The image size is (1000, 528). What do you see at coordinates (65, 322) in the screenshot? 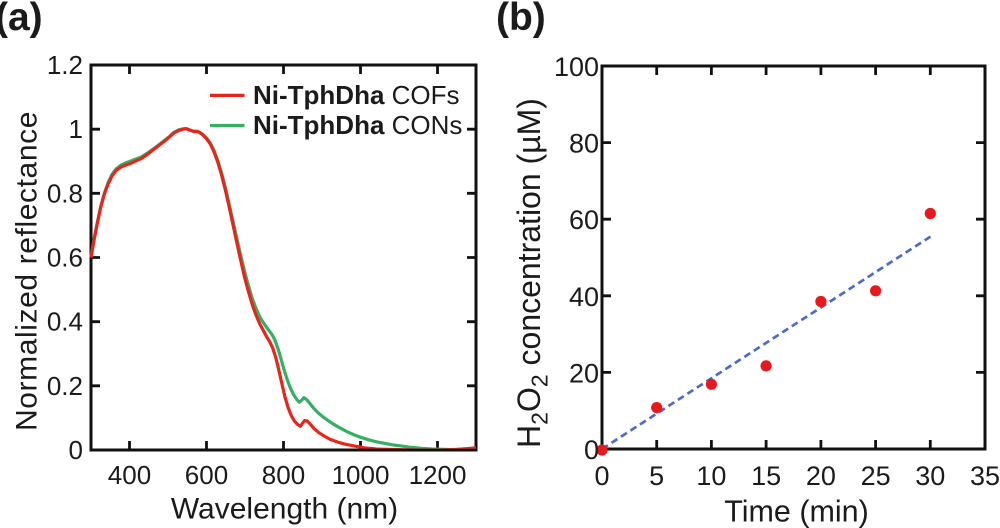
I see `svg-text: 0.4` at bounding box center [65, 322].